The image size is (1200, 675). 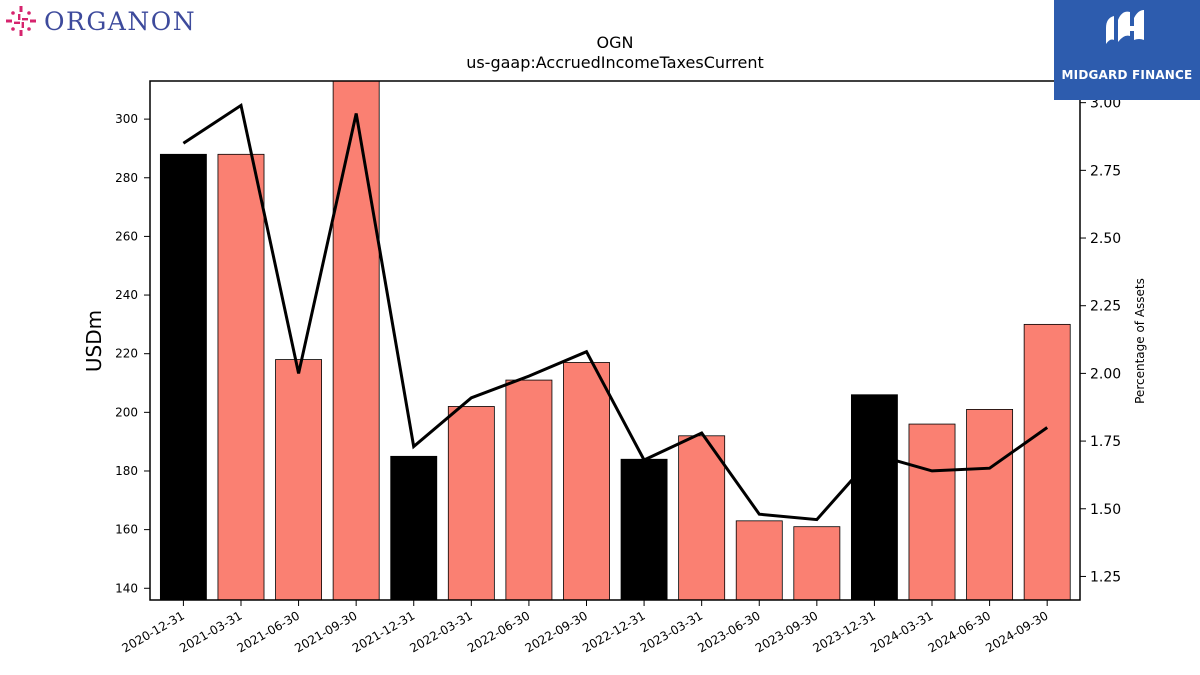 What do you see at coordinates (1140, 341) in the screenshot?
I see `y2-axis-label: Percentage of Assets` at bounding box center [1140, 341].